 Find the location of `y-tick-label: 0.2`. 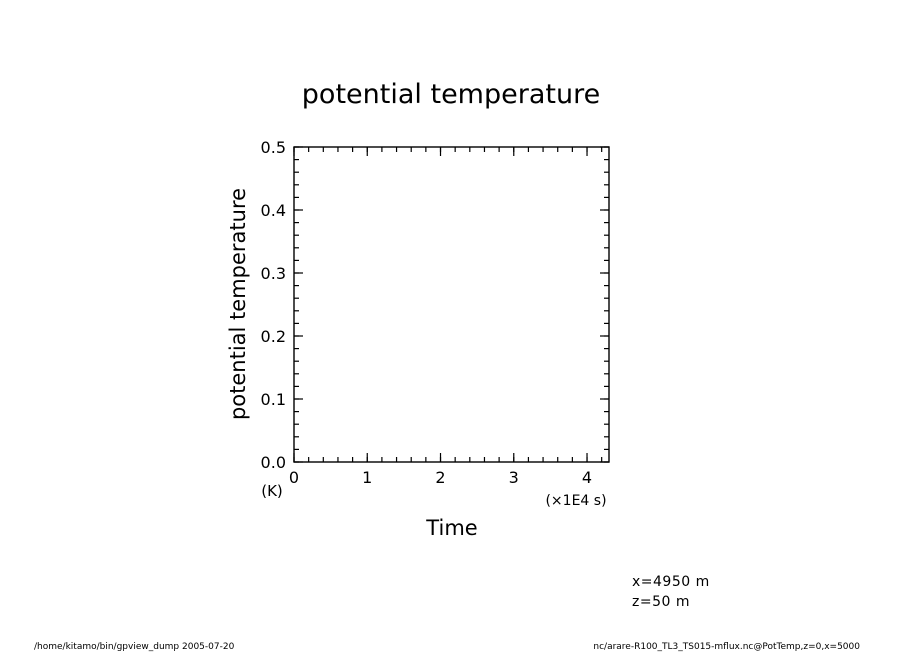

y-tick-label: 0.2 is located at coordinates (273, 336).